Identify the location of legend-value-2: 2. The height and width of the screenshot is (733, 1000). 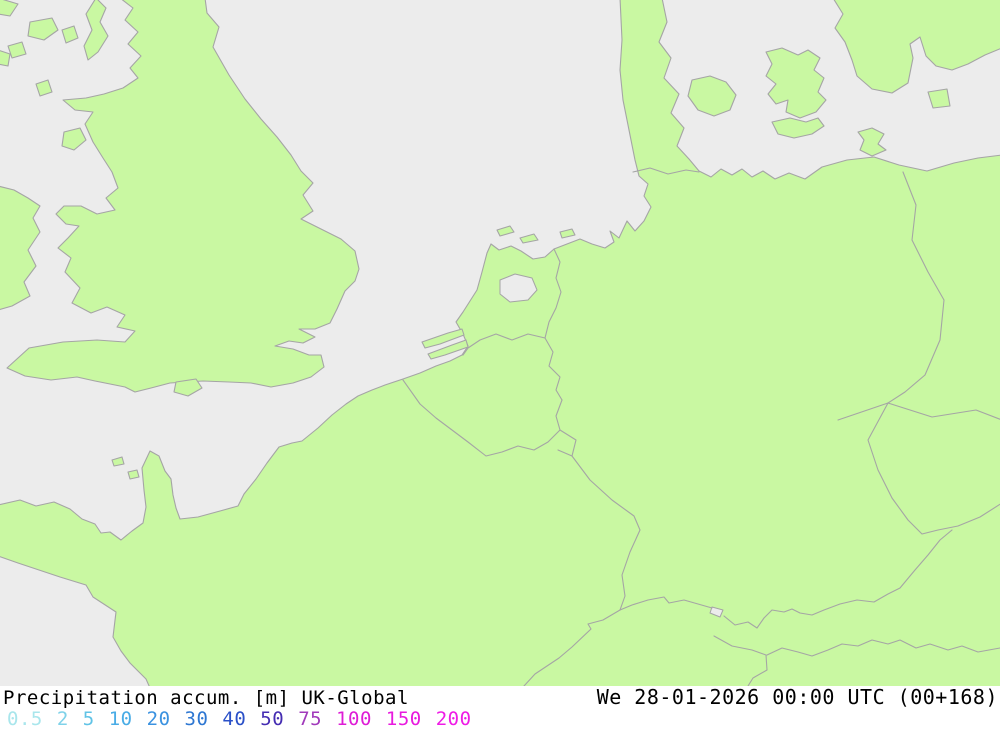
(62, 719).